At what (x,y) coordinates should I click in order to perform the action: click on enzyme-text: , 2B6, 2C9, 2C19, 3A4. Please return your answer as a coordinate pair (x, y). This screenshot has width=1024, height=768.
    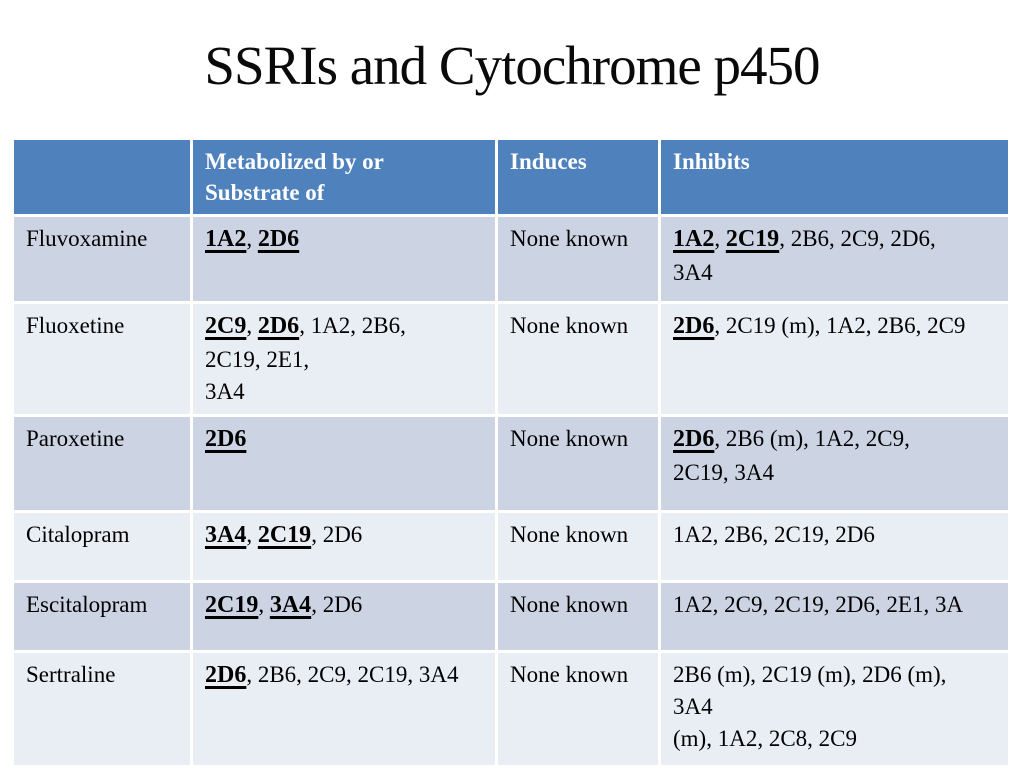
    Looking at the image, I should click on (352, 675).